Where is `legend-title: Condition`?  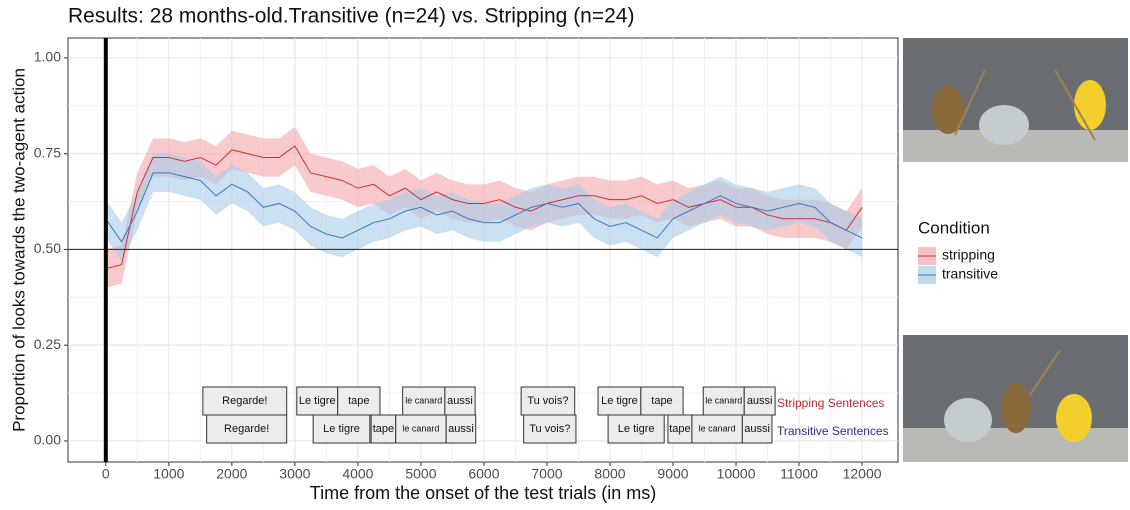 legend-title: Condition is located at coordinates (954, 227).